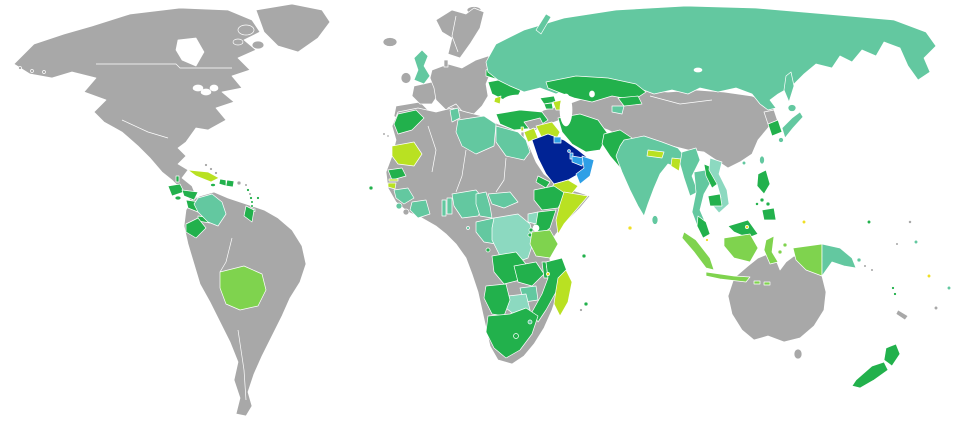 This screenshot has width=960, height=421. What do you see at coordinates (550, 290) in the screenshot?
I see `country-mozambique` at bounding box center [550, 290].